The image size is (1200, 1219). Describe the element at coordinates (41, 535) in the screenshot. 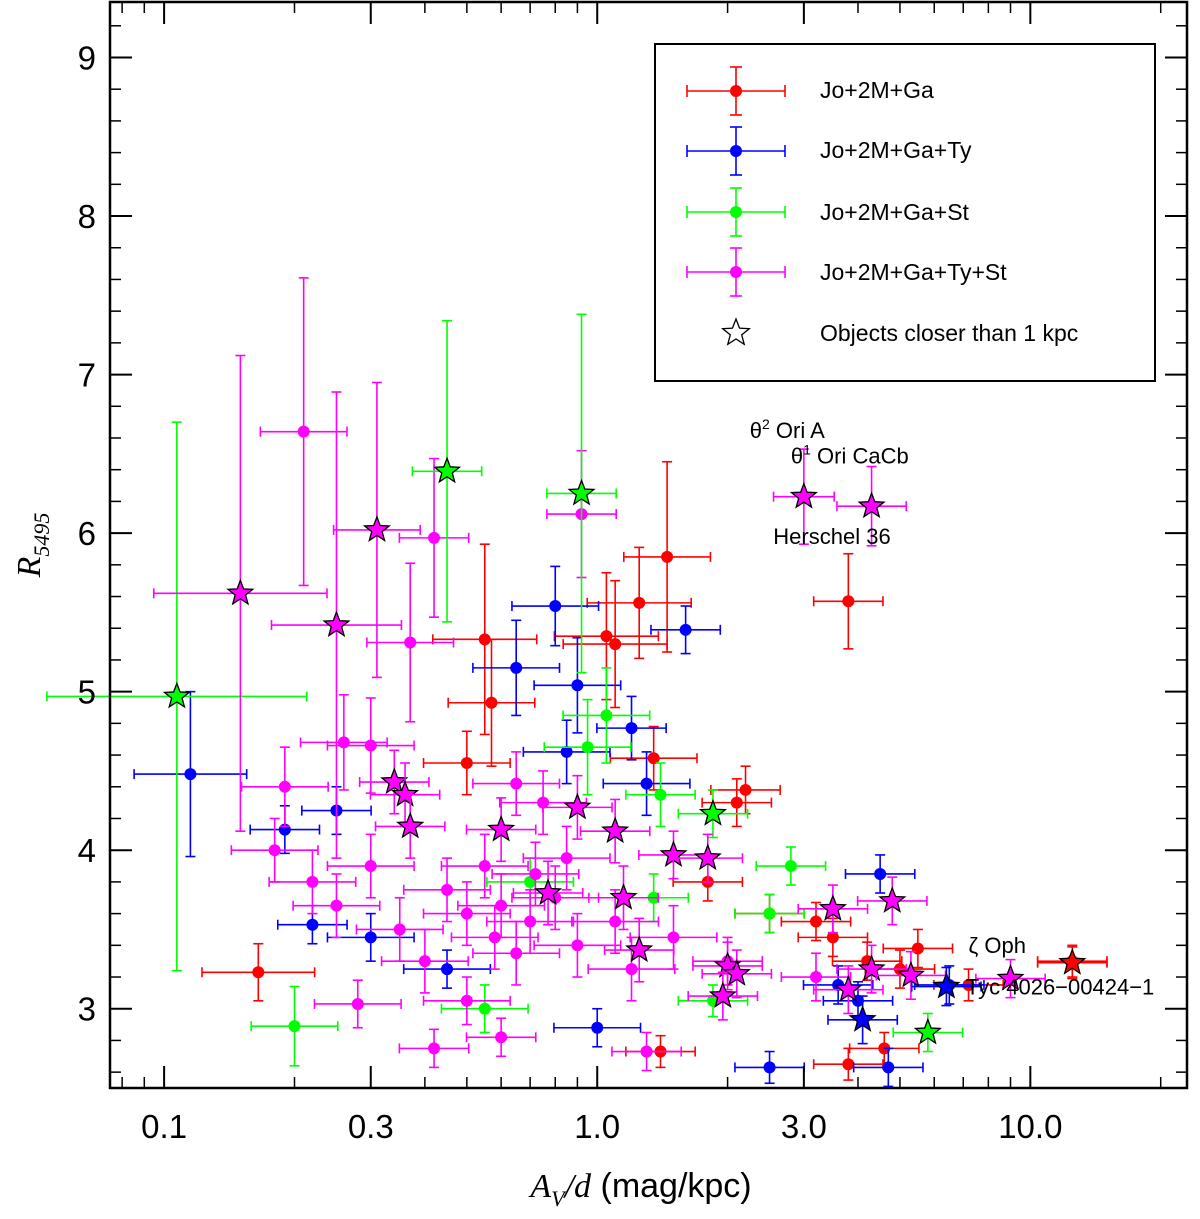

I see `y-title-sub: 5495` at that location.